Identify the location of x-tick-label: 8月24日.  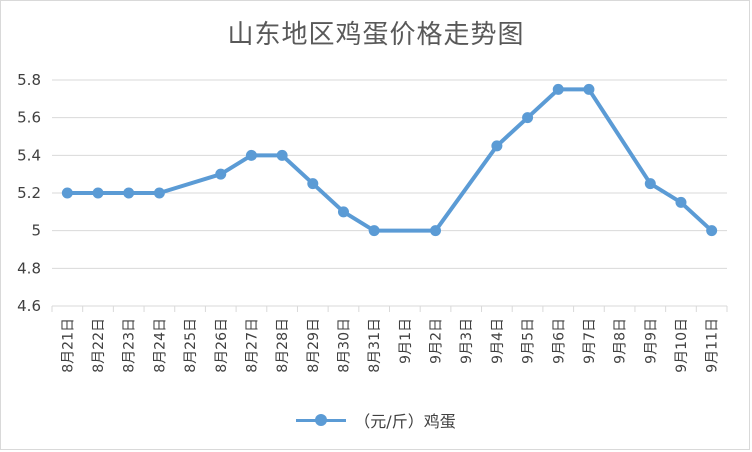
(160, 345).